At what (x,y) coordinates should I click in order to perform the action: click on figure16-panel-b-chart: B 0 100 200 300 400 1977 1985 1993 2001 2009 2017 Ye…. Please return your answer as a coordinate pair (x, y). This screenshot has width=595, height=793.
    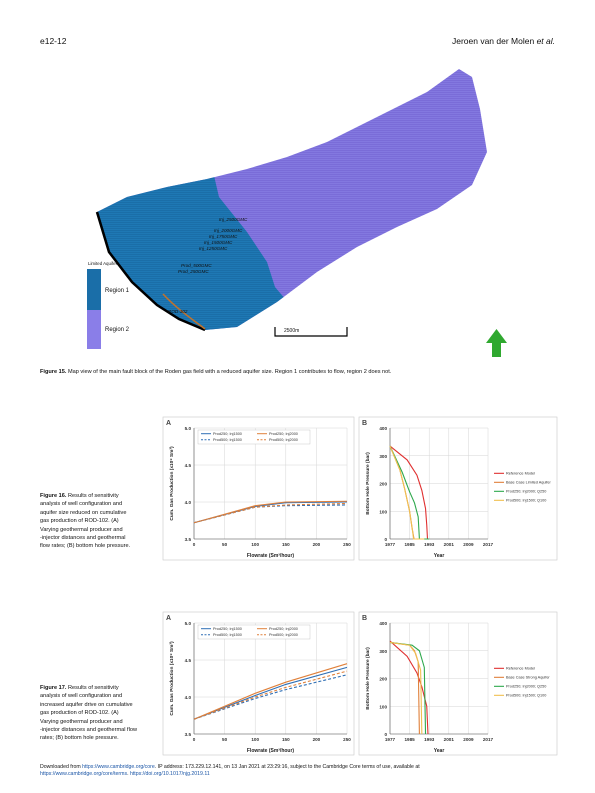
    Looking at the image, I should click on (458, 488).